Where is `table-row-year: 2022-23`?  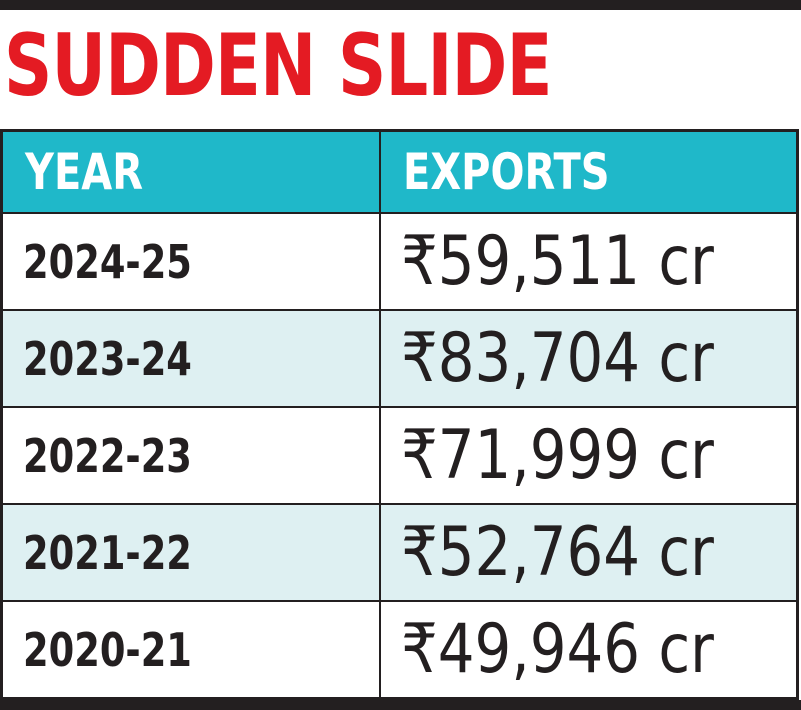 table-row-year: 2022-23 is located at coordinates (191, 455).